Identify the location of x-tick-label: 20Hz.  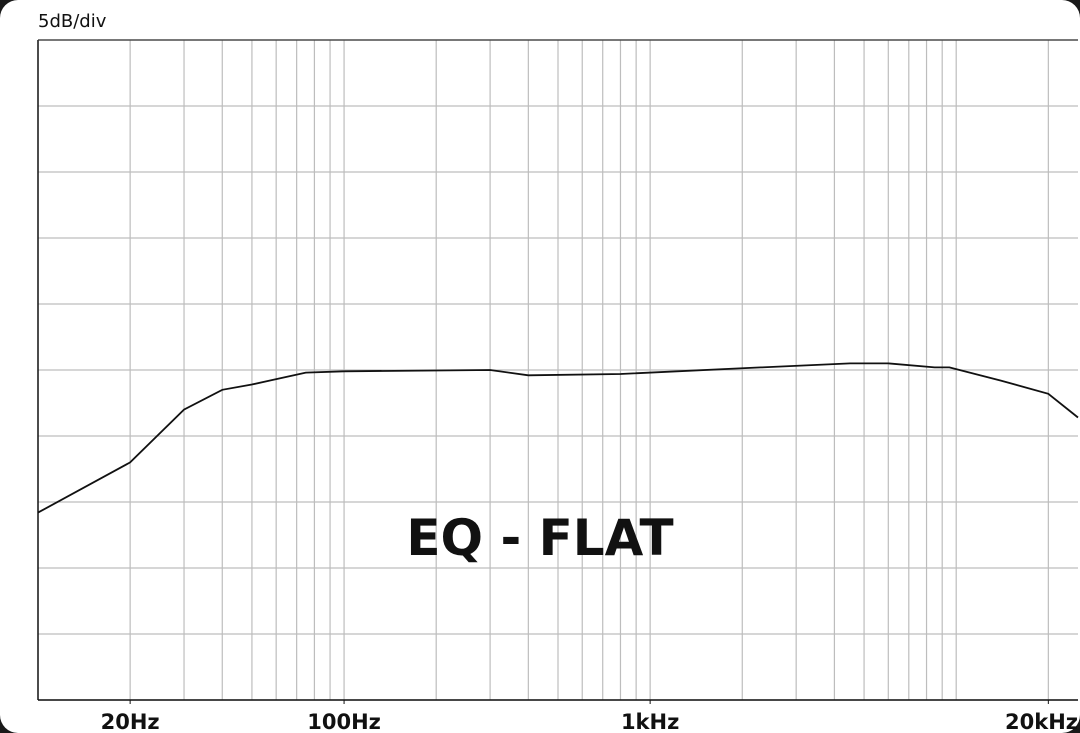
(130, 721).